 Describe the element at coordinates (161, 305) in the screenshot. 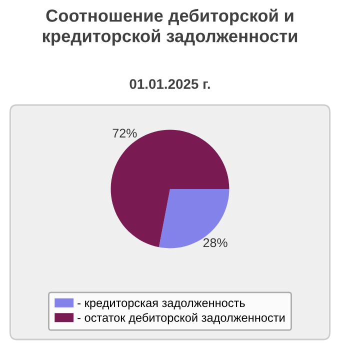

I see `legend-label: - кредиторская задолженность` at that location.